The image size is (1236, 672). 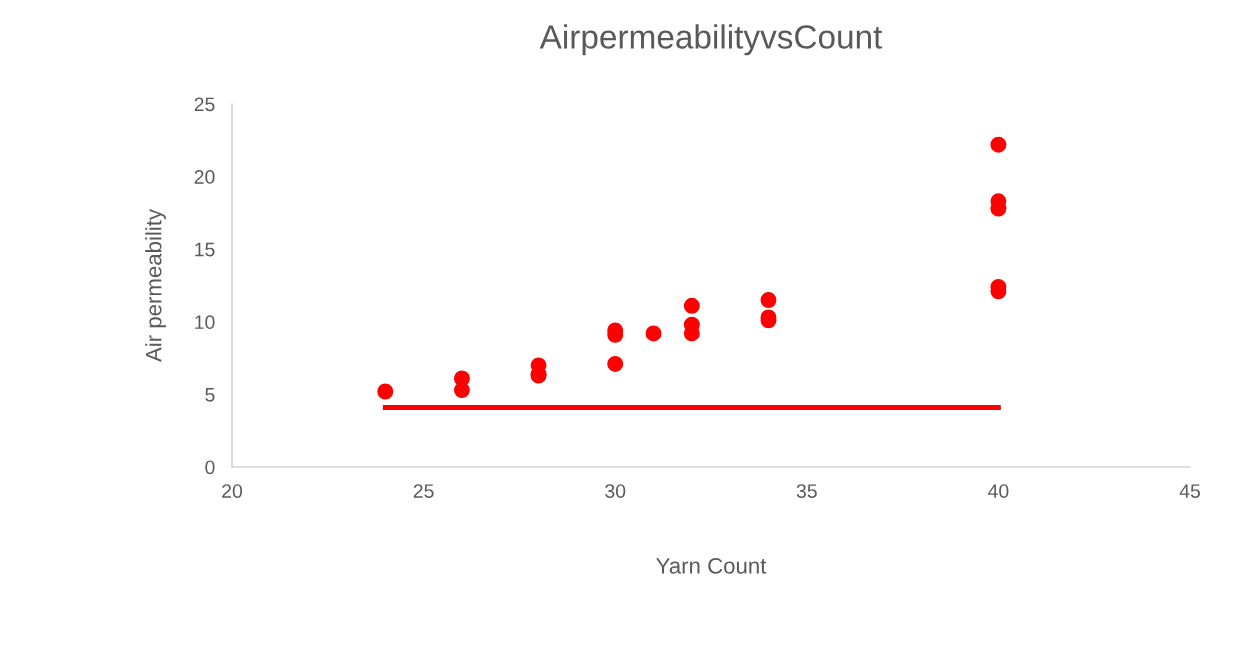 I want to click on x-tick-label: 20, so click(x=232, y=491).